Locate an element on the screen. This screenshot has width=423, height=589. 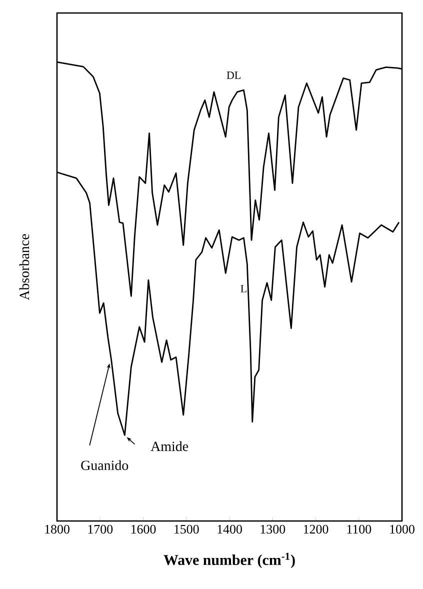
x-tick-label: 1000 is located at coordinates (402, 529).